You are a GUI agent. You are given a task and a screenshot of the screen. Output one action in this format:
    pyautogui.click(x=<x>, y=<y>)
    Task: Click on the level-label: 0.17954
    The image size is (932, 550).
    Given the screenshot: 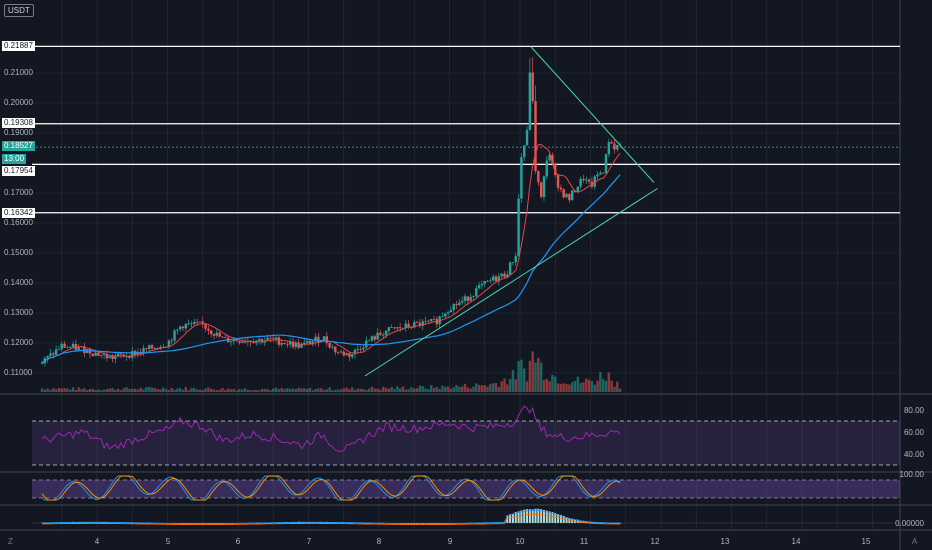 What is the action you would take?
    pyautogui.click(x=18, y=171)
    